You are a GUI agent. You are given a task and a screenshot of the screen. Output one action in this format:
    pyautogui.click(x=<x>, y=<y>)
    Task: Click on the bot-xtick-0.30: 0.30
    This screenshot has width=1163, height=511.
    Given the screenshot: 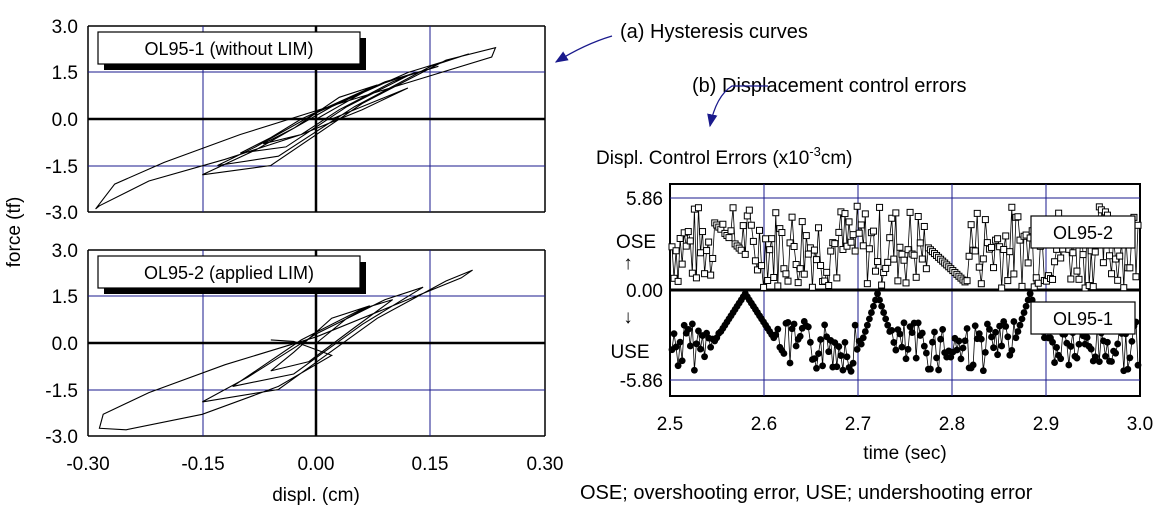 What is the action you would take?
    pyautogui.click(x=545, y=464)
    